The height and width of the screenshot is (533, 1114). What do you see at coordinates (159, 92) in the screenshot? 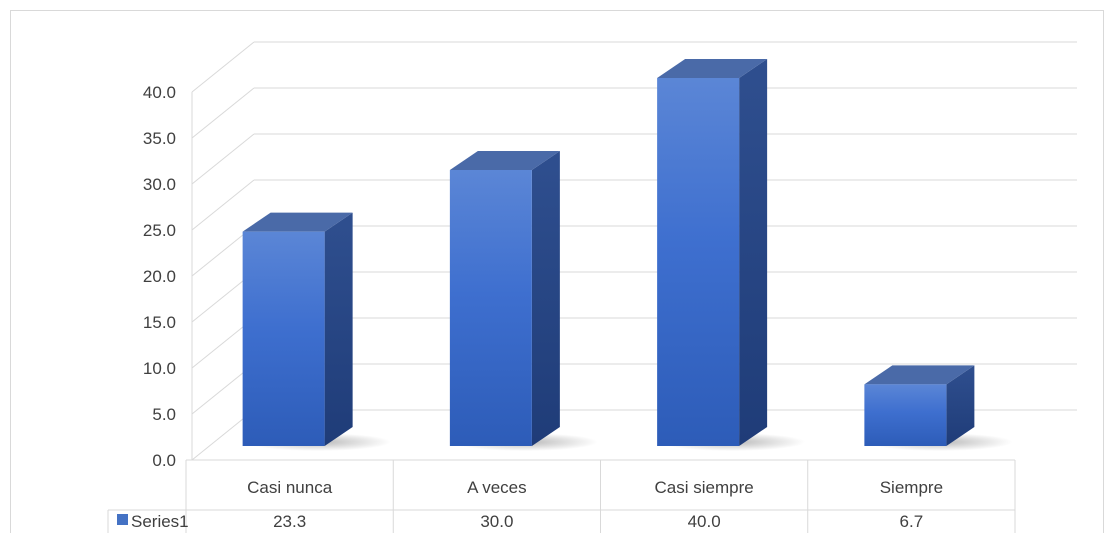
I see `y-tick-label: 40.0` at bounding box center [159, 92].